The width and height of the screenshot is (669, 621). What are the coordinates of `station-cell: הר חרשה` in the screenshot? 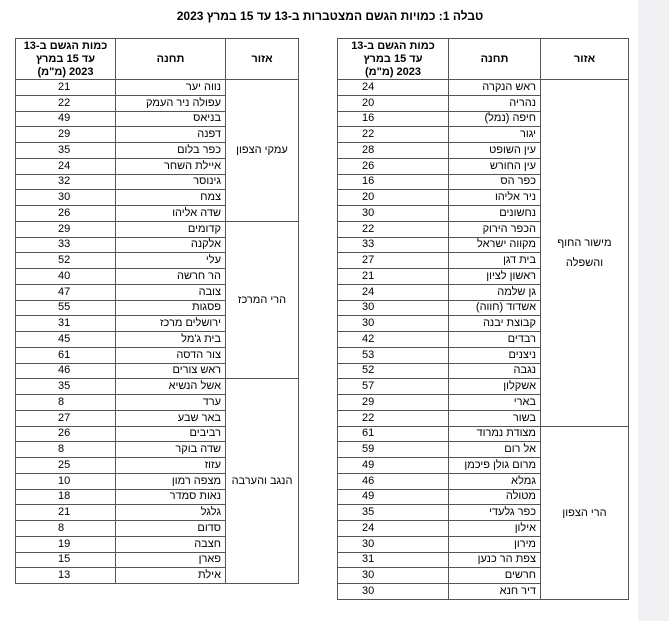 It's located at (170, 276).